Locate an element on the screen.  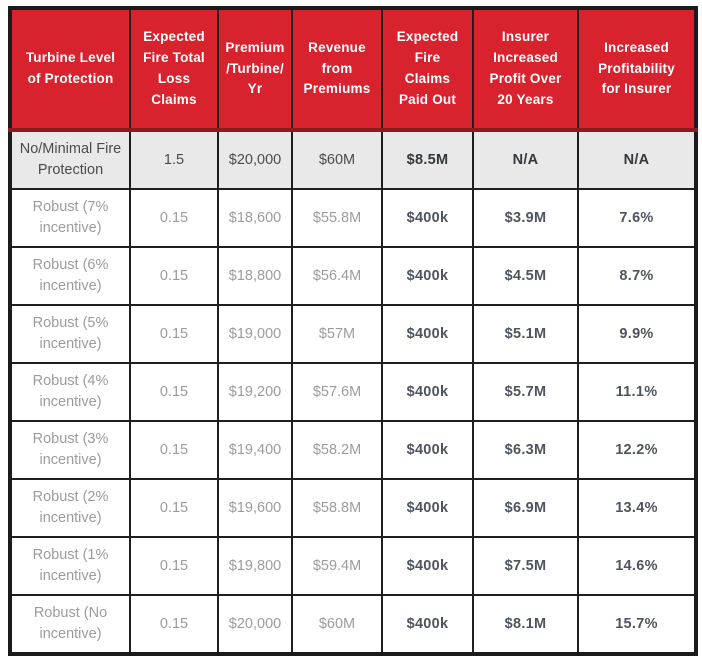
row-label: Robust (4% incentive) is located at coordinates (70, 392).